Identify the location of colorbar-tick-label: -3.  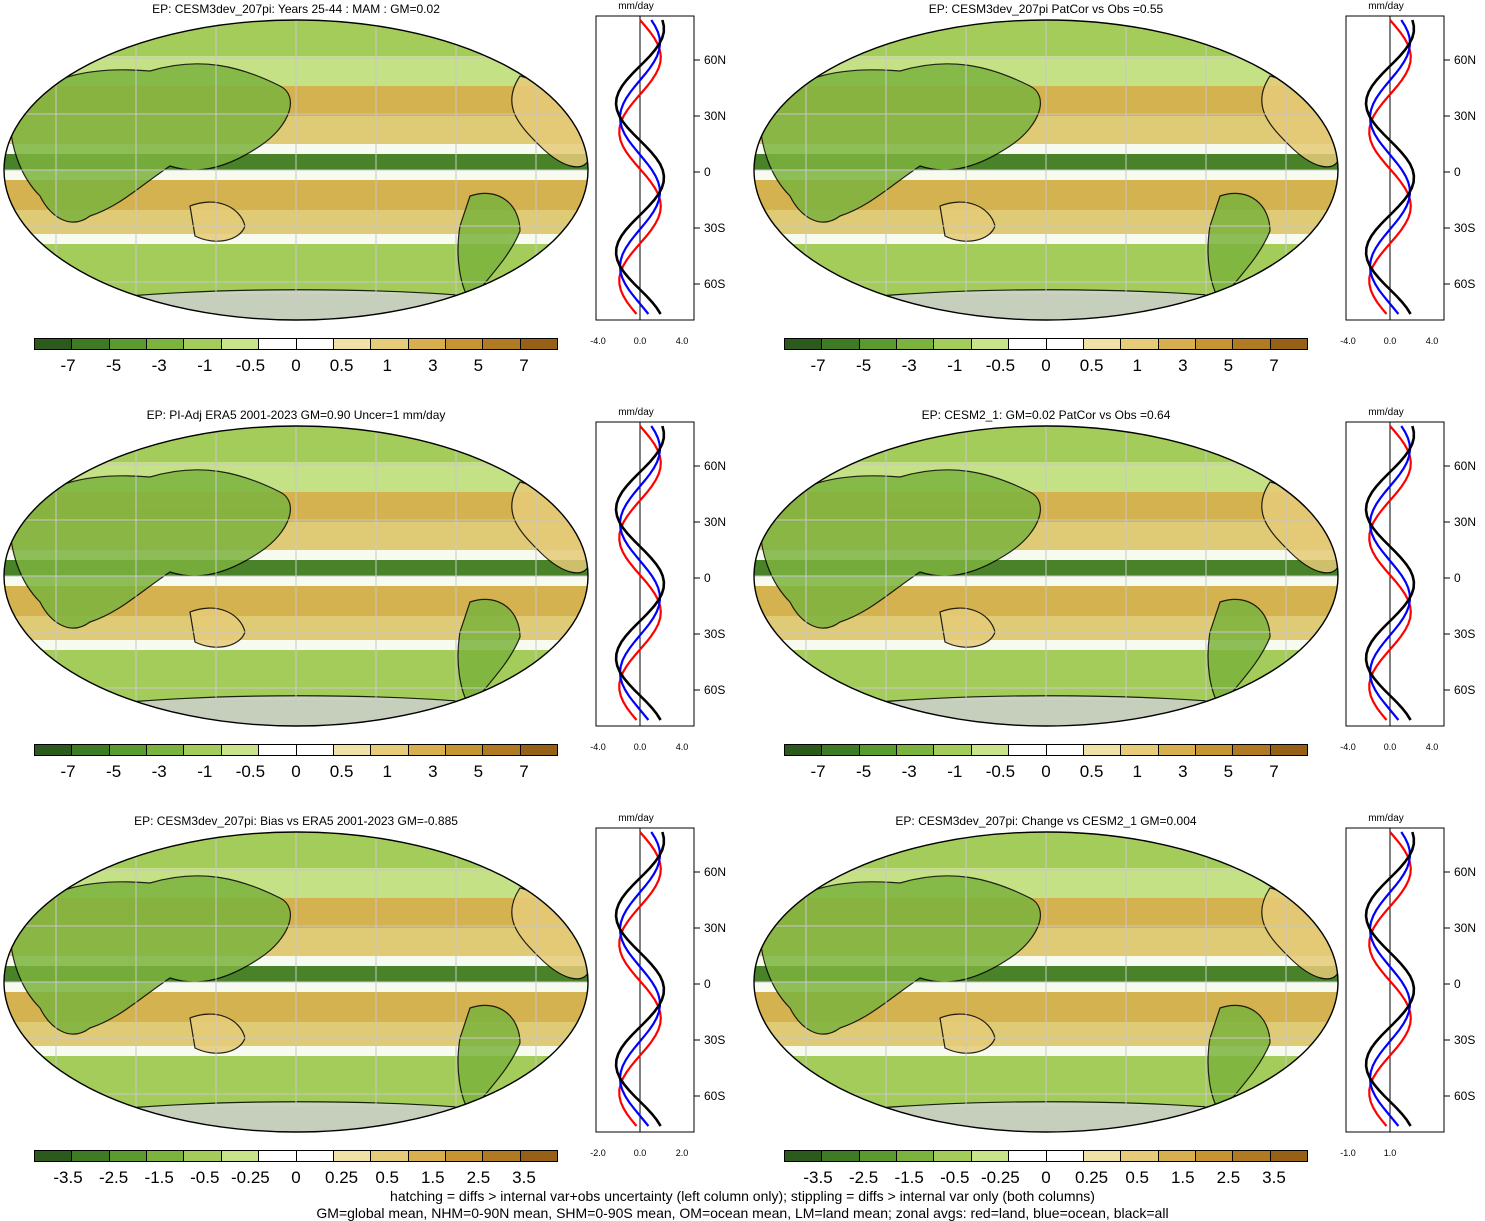
(909, 771).